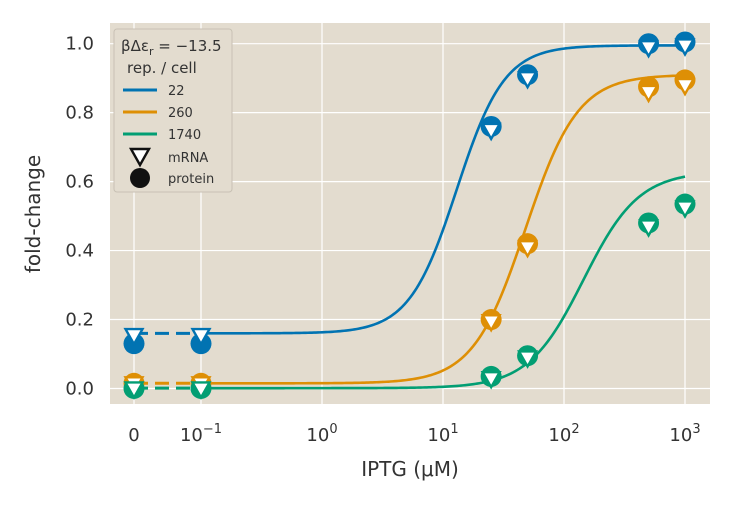 This screenshot has width=734, height=507. I want to click on y-tick-label: 0.2, so click(79, 320).